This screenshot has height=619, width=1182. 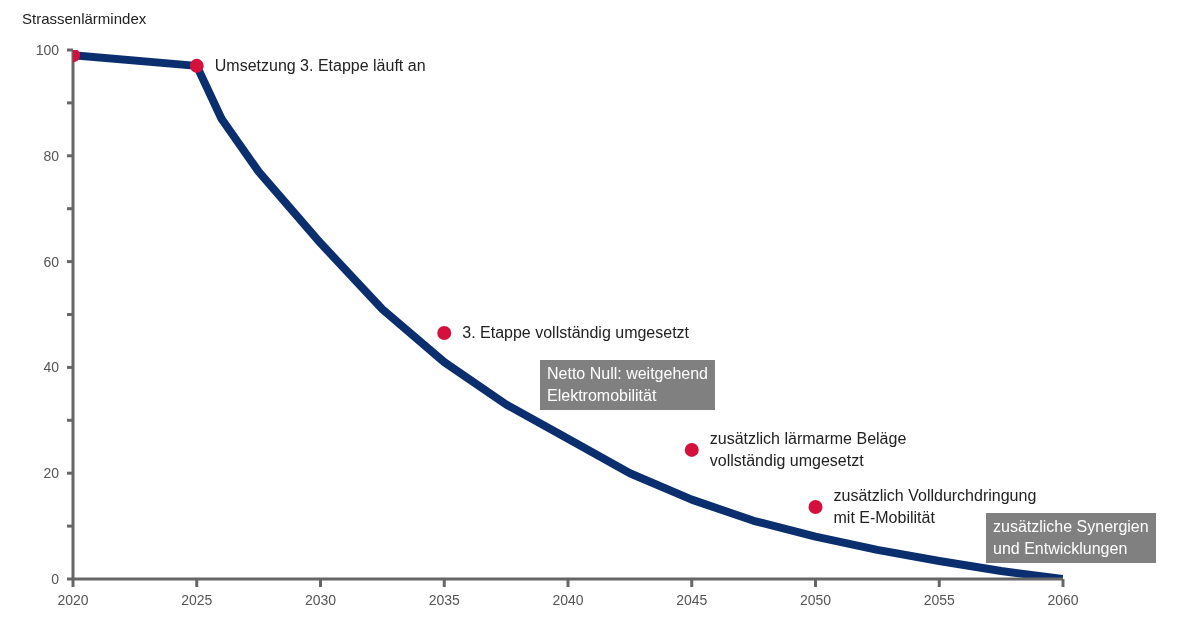 I want to click on y-tick-label: 80, so click(x=51, y=155).